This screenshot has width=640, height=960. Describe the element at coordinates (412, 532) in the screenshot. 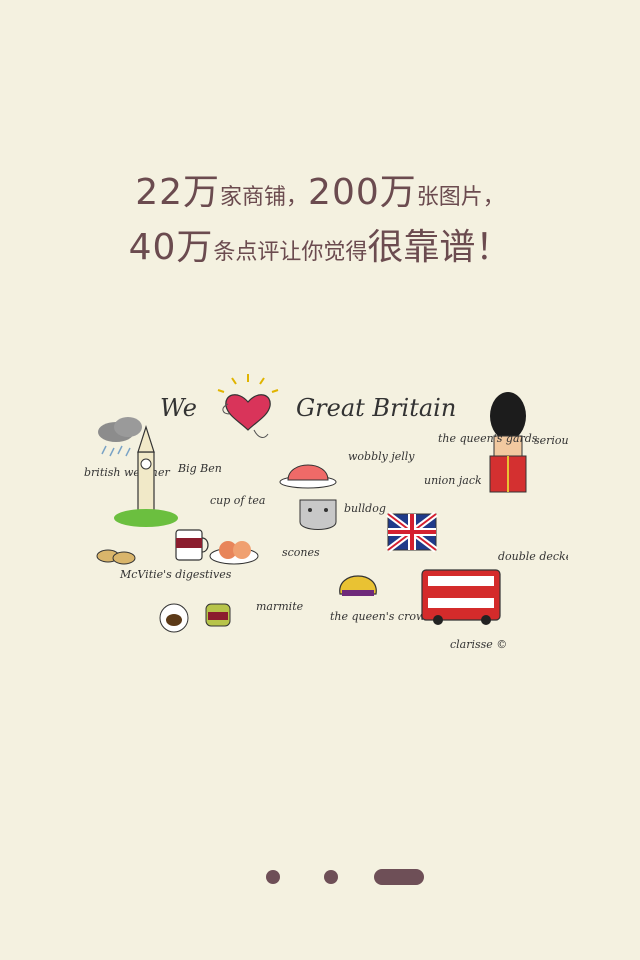

I see `union-jack-icon` at that location.